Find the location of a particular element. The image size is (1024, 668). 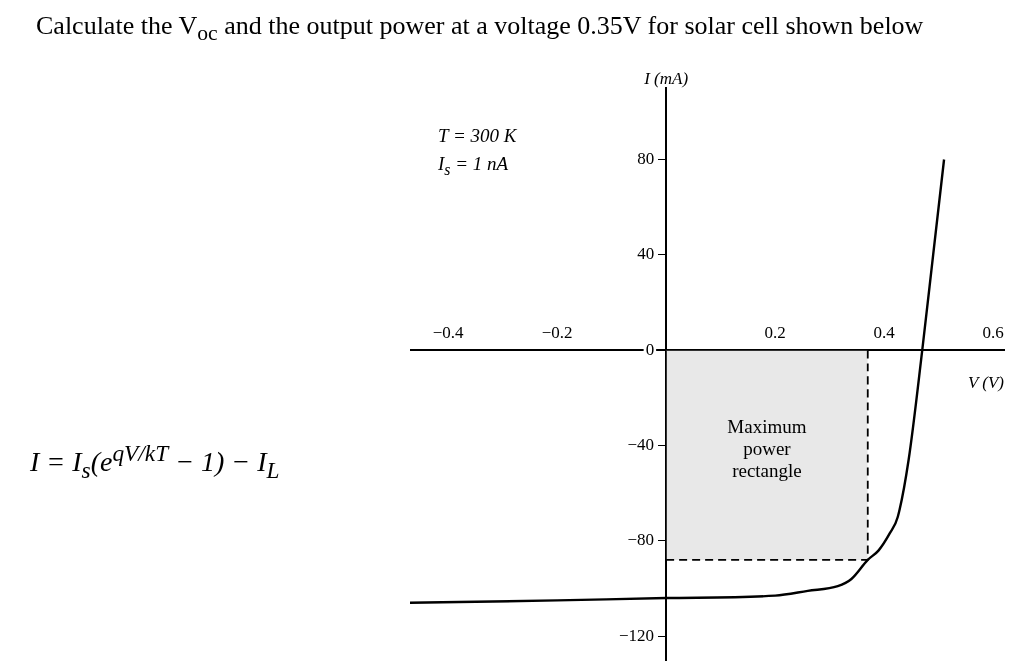

x-tick-label: 0.6 is located at coordinates (993, 332).